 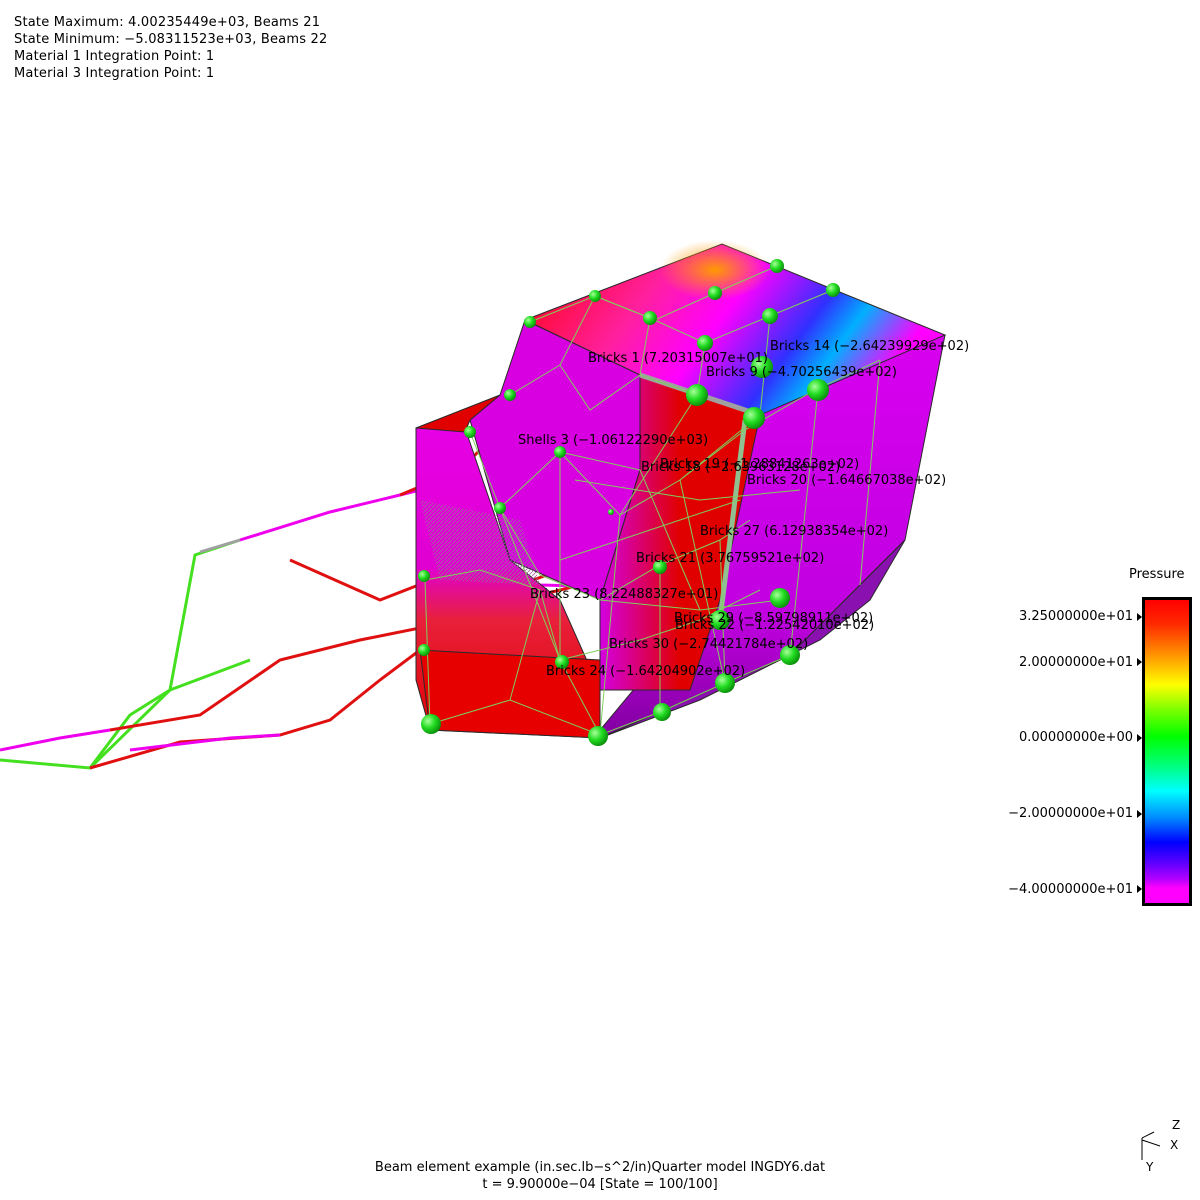 What do you see at coordinates (1080, 737) in the screenshot?
I see `tick-0: 0.00000000e+00` at bounding box center [1080, 737].